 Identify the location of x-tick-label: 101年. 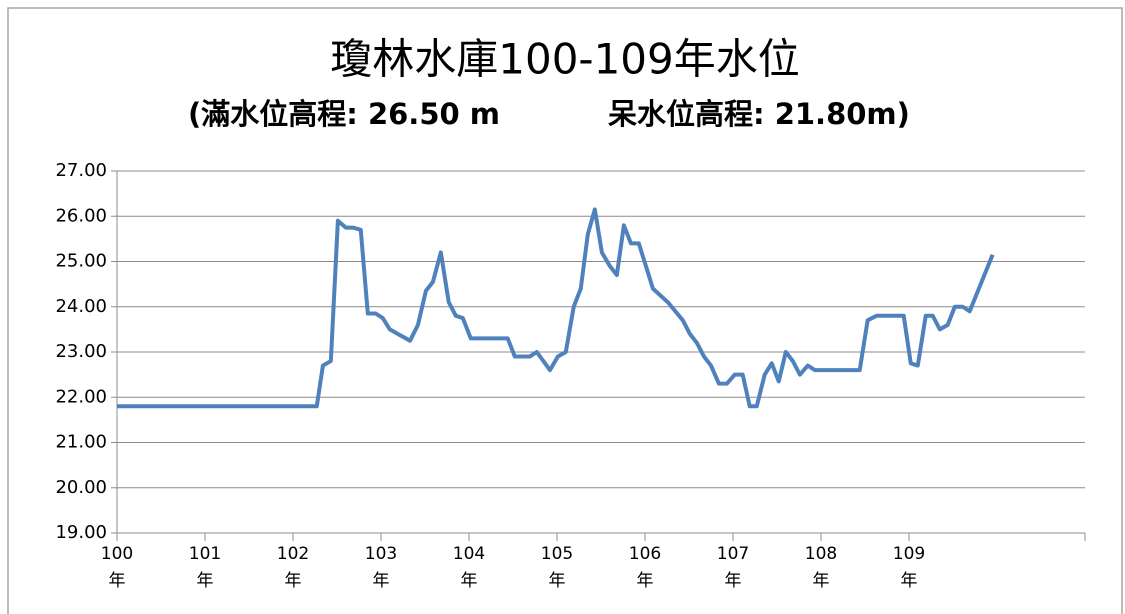
(205, 567).